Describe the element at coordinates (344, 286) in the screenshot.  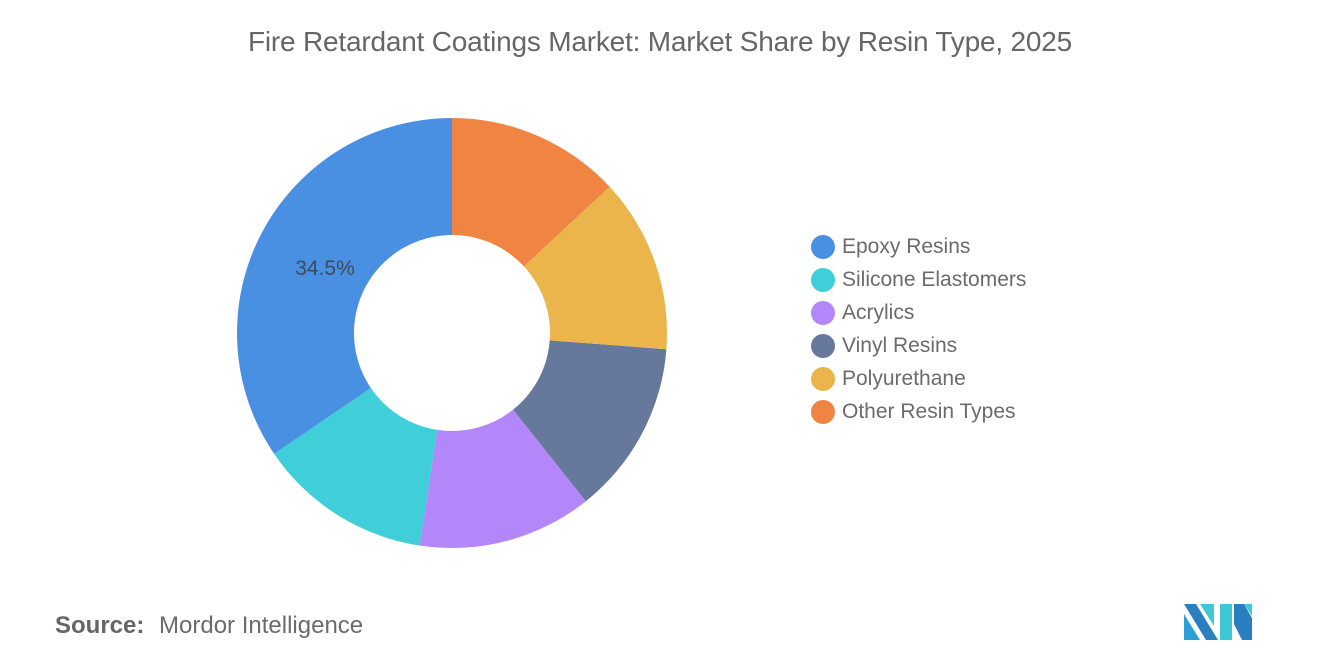
I see `donut-slice-epoxy-resins` at that location.